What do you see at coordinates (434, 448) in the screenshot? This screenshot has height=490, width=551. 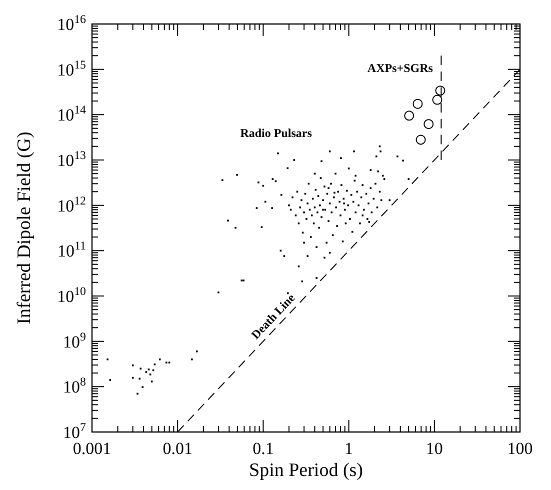 I see `x-tick-label: 10` at bounding box center [434, 448].